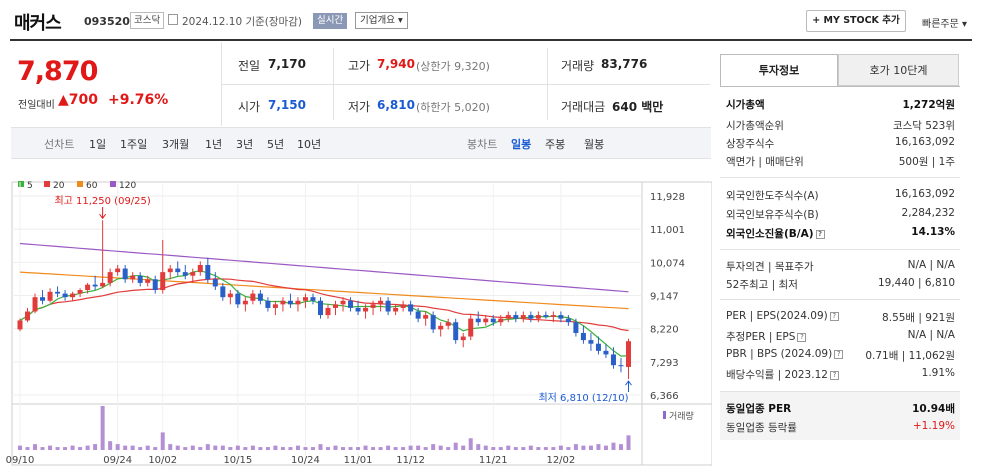  Describe the element at coordinates (309, 144) in the screenshot. I see `period-10y: 10년` at that location.